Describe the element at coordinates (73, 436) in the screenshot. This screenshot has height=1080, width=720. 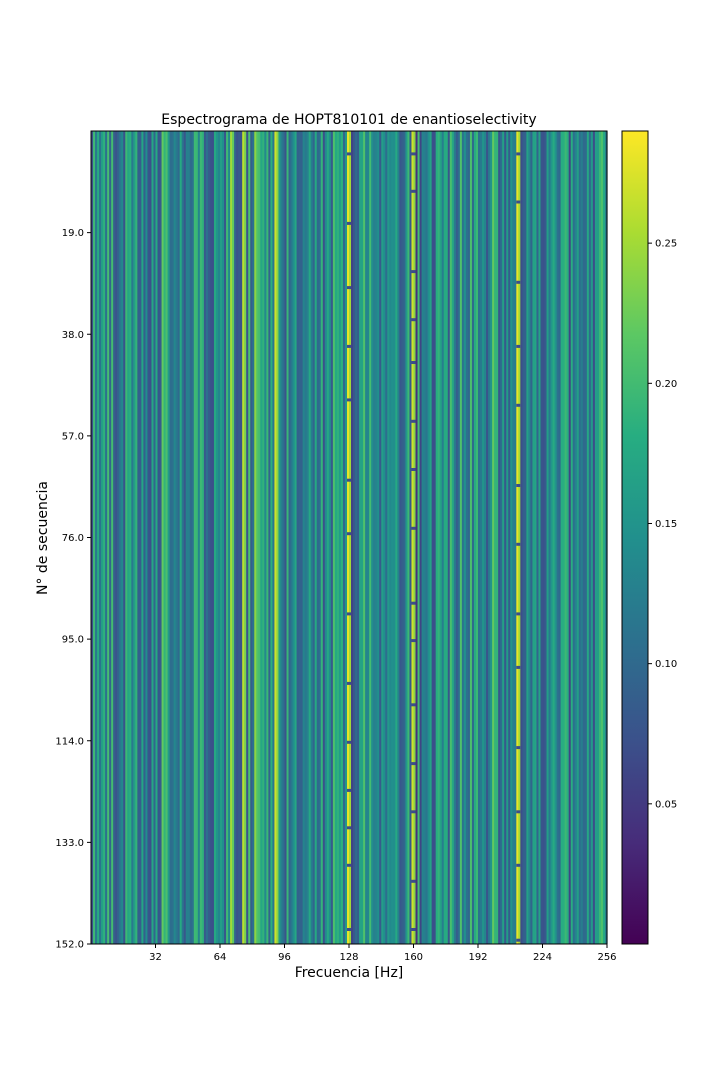
I see `y-tick-label: 57.0` at that location.